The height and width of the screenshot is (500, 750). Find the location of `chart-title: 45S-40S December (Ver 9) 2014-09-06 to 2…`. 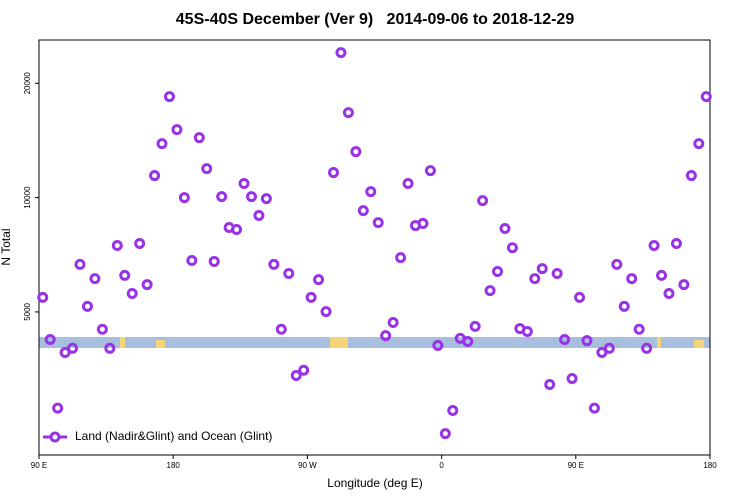

chart-title: 45S-40S December (Ver 9) 2014-09-06 to 2… is located at coordinates (375, 19).